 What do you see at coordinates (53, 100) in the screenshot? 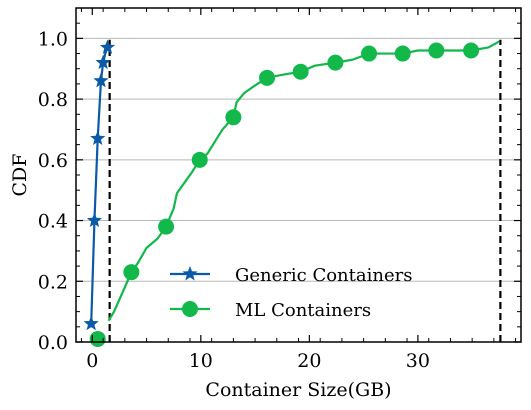
I see `y-tick-label-4: 0.8` at bounding box center [53, 100].